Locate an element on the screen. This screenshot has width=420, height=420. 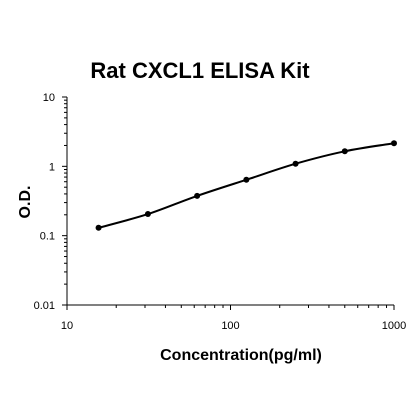
y-axis-label: O.D. is located at coordinates (25, 202).